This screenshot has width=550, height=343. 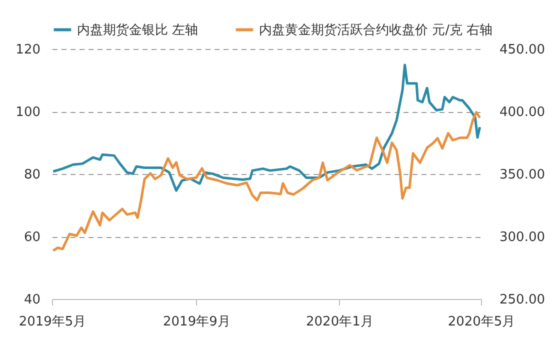 What do you see at coordinates (52, 322) in the screenshot?
I see `x-tick-label: 2019年5月` at bounding box center [52, 322].